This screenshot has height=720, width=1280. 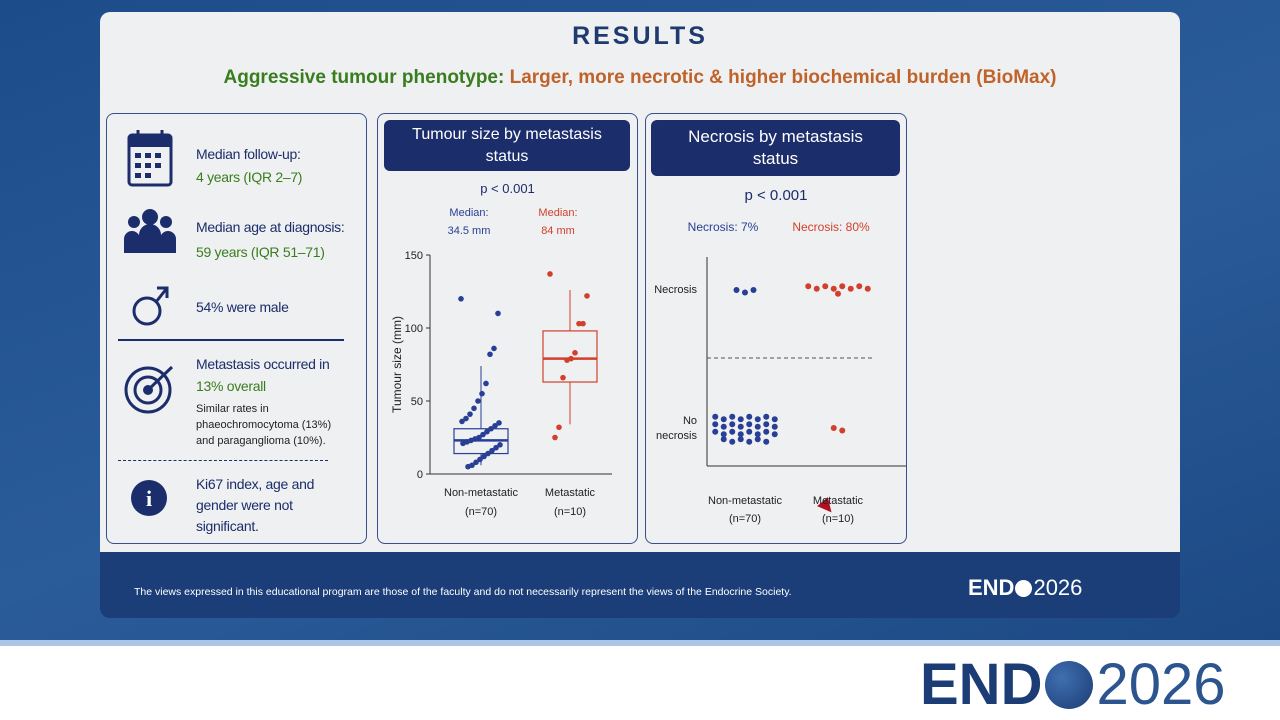 I want to click on median-value: 34.5 mm, so click(x=469, y=231).